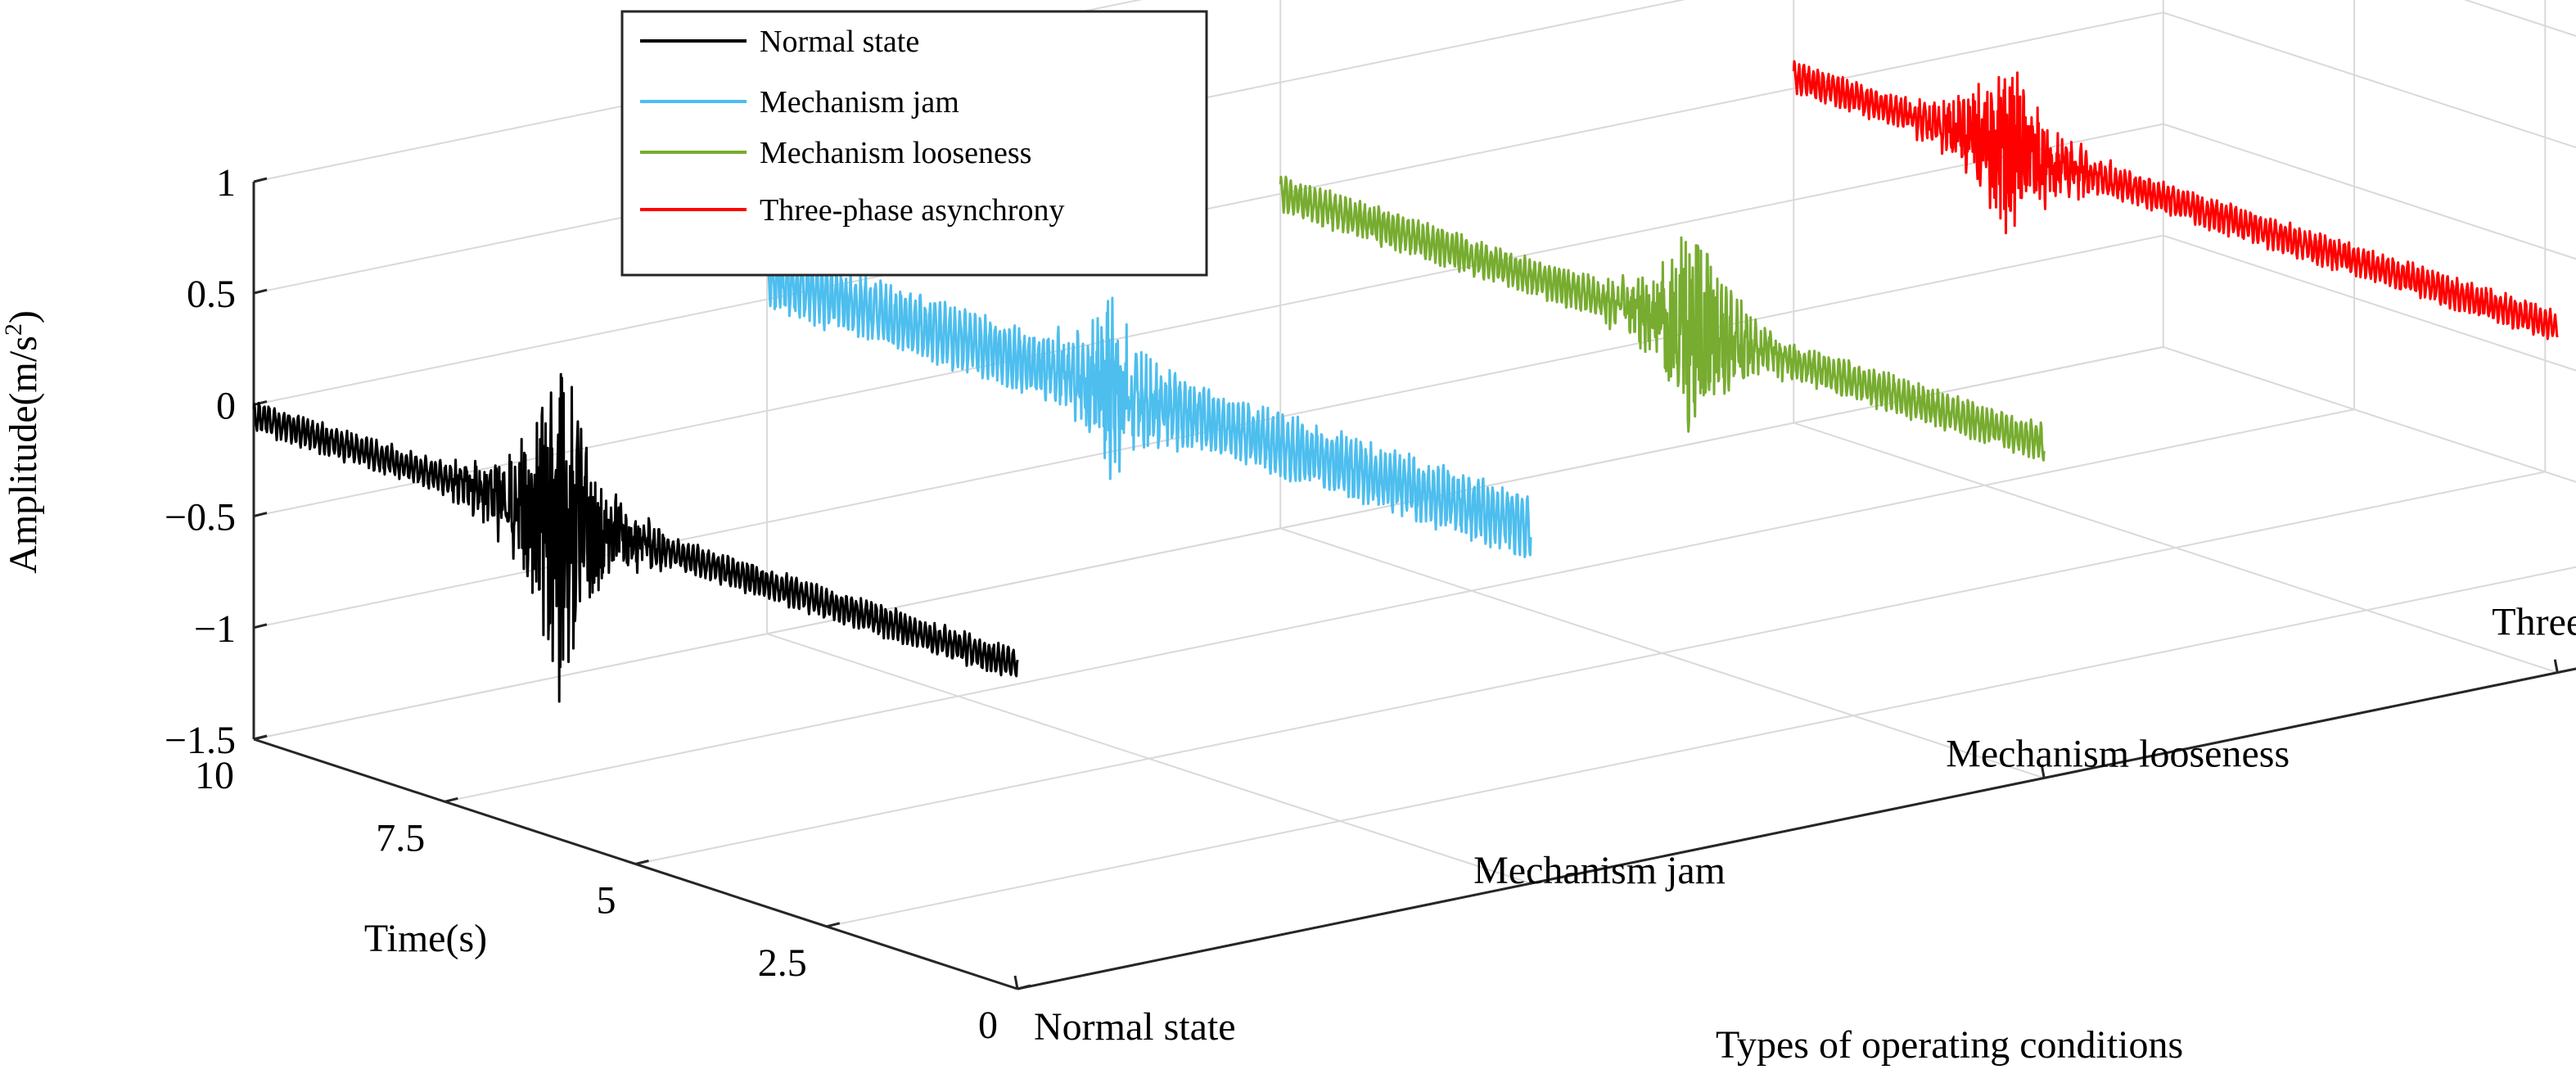  I want to click on time-tick-label: 2.5, so click(782, 963).